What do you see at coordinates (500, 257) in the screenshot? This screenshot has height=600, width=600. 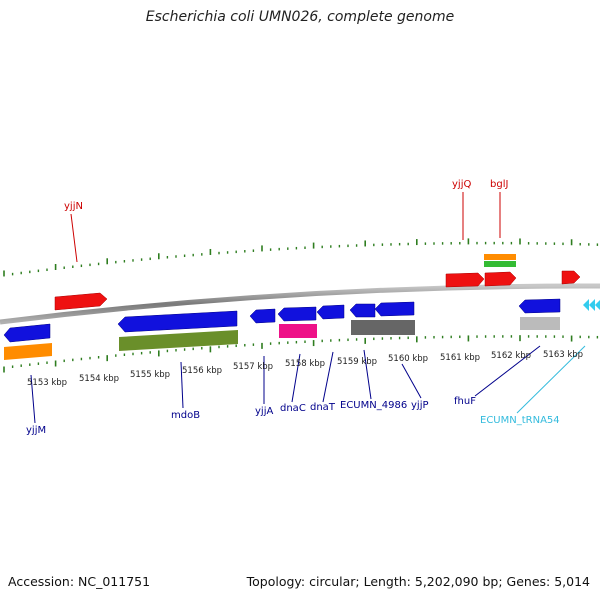 I see `cds-bglJ-orange` at bounding box center [500, 257].